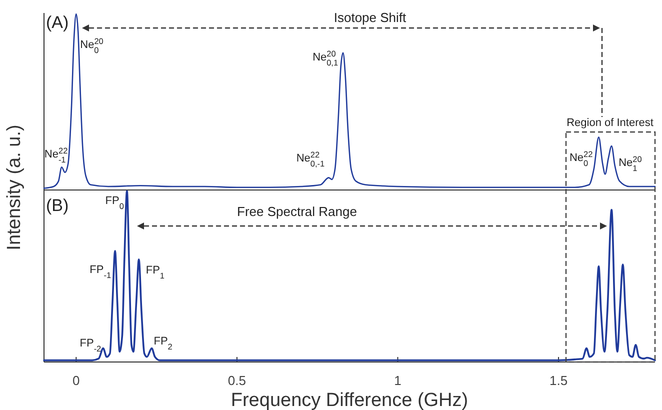  What do you see at coordinates (101, 272) in the screenshot?
I see `annotation: FP$_{-1}$` at bounding box center [101, 272].